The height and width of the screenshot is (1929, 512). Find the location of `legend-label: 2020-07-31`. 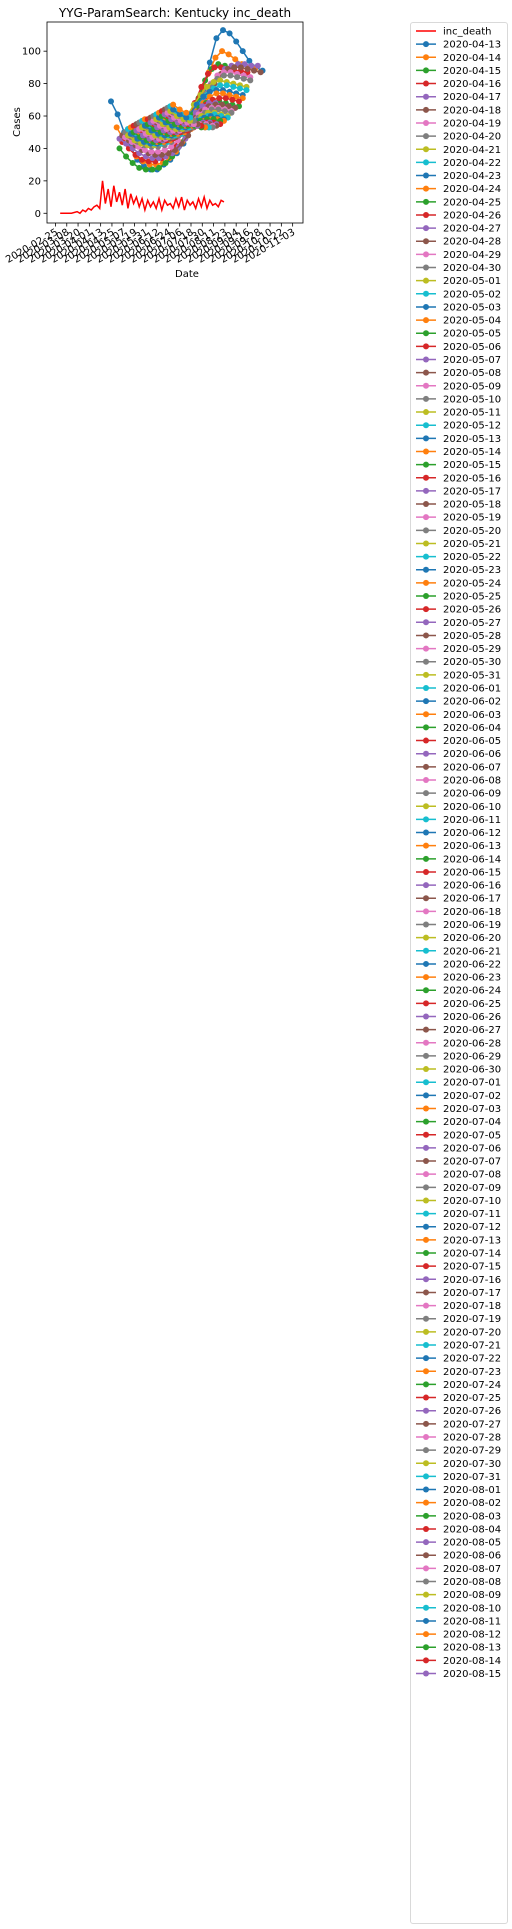

legend-label: 2020-07-31 is located at coordinates (472, 1477).